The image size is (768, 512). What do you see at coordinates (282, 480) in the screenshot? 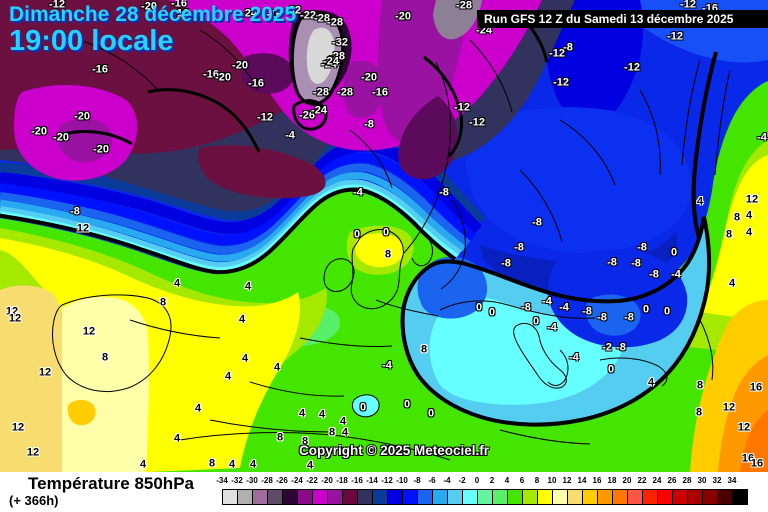
I see `legend-tick: -26` at bounding box center [282, 480].